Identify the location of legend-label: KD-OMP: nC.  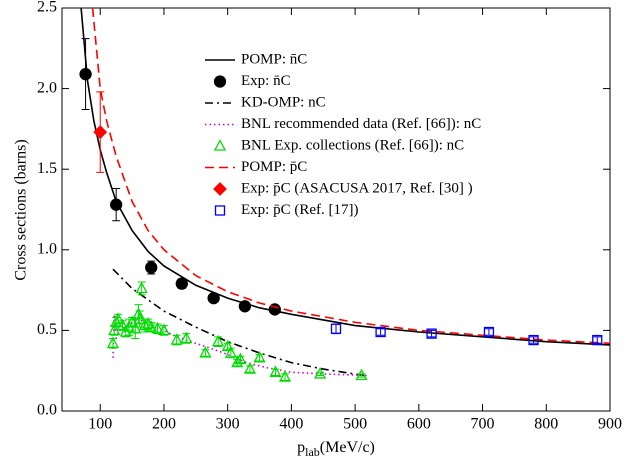
(283, 102).